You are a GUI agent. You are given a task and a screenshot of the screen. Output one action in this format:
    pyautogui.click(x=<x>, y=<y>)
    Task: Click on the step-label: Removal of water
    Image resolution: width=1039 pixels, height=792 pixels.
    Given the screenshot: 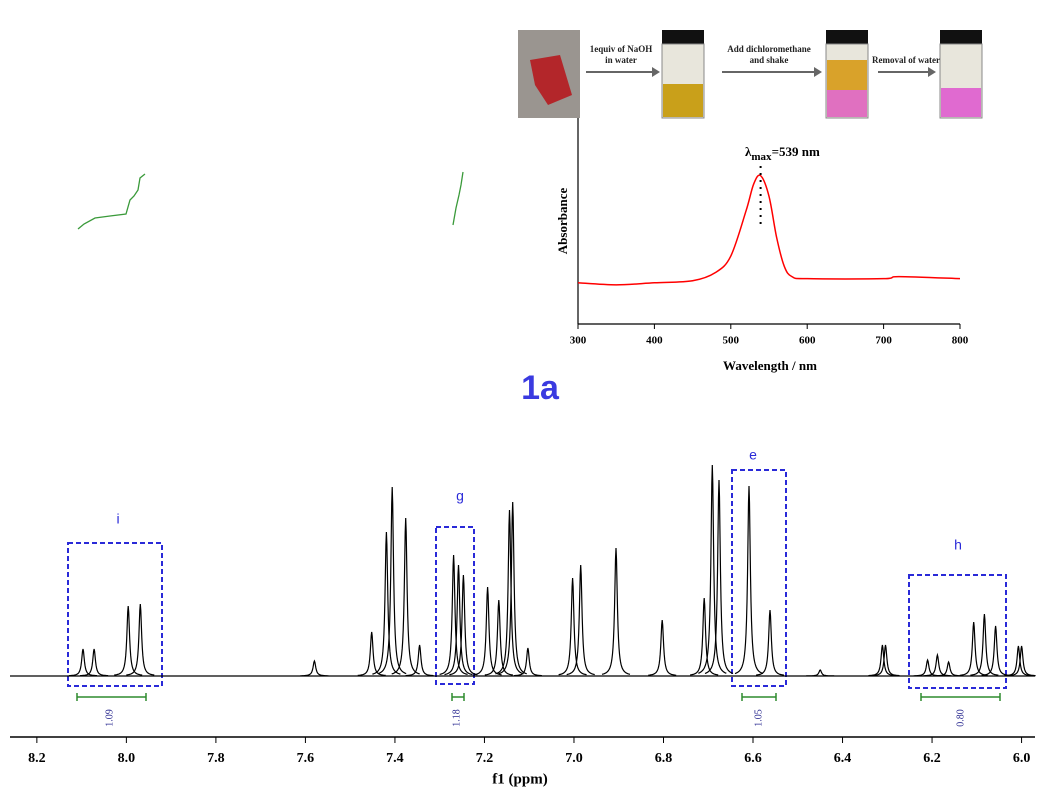 What is the action you would take?
    pyautogui.click(x=906, y=60)
    